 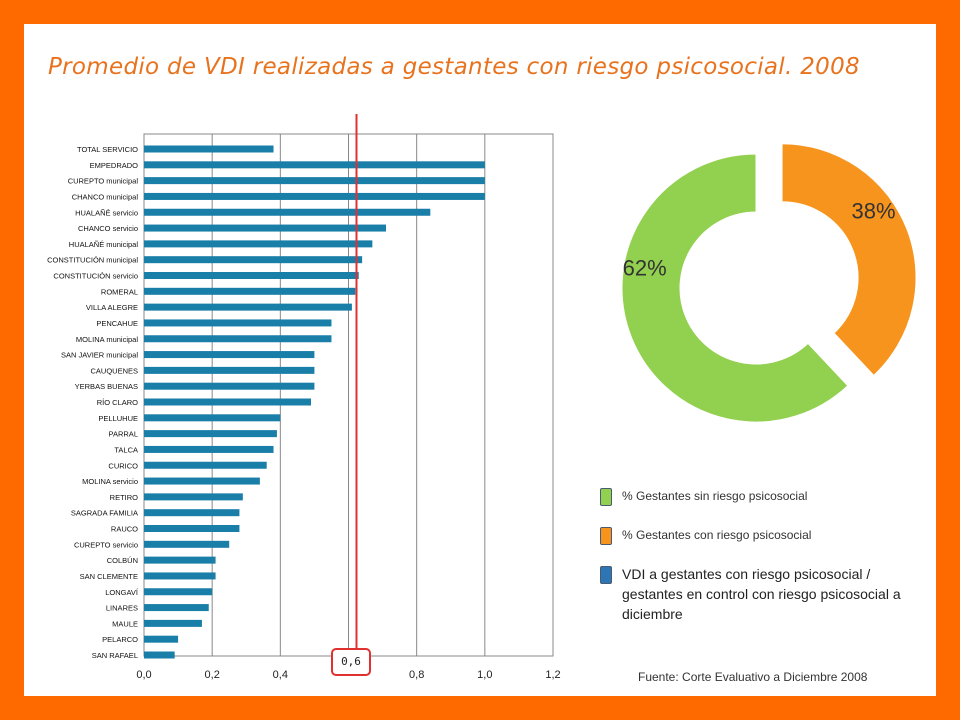 I want to click on category-label: CONSTITUCIÓN municipal, so click(x=92, y=260).